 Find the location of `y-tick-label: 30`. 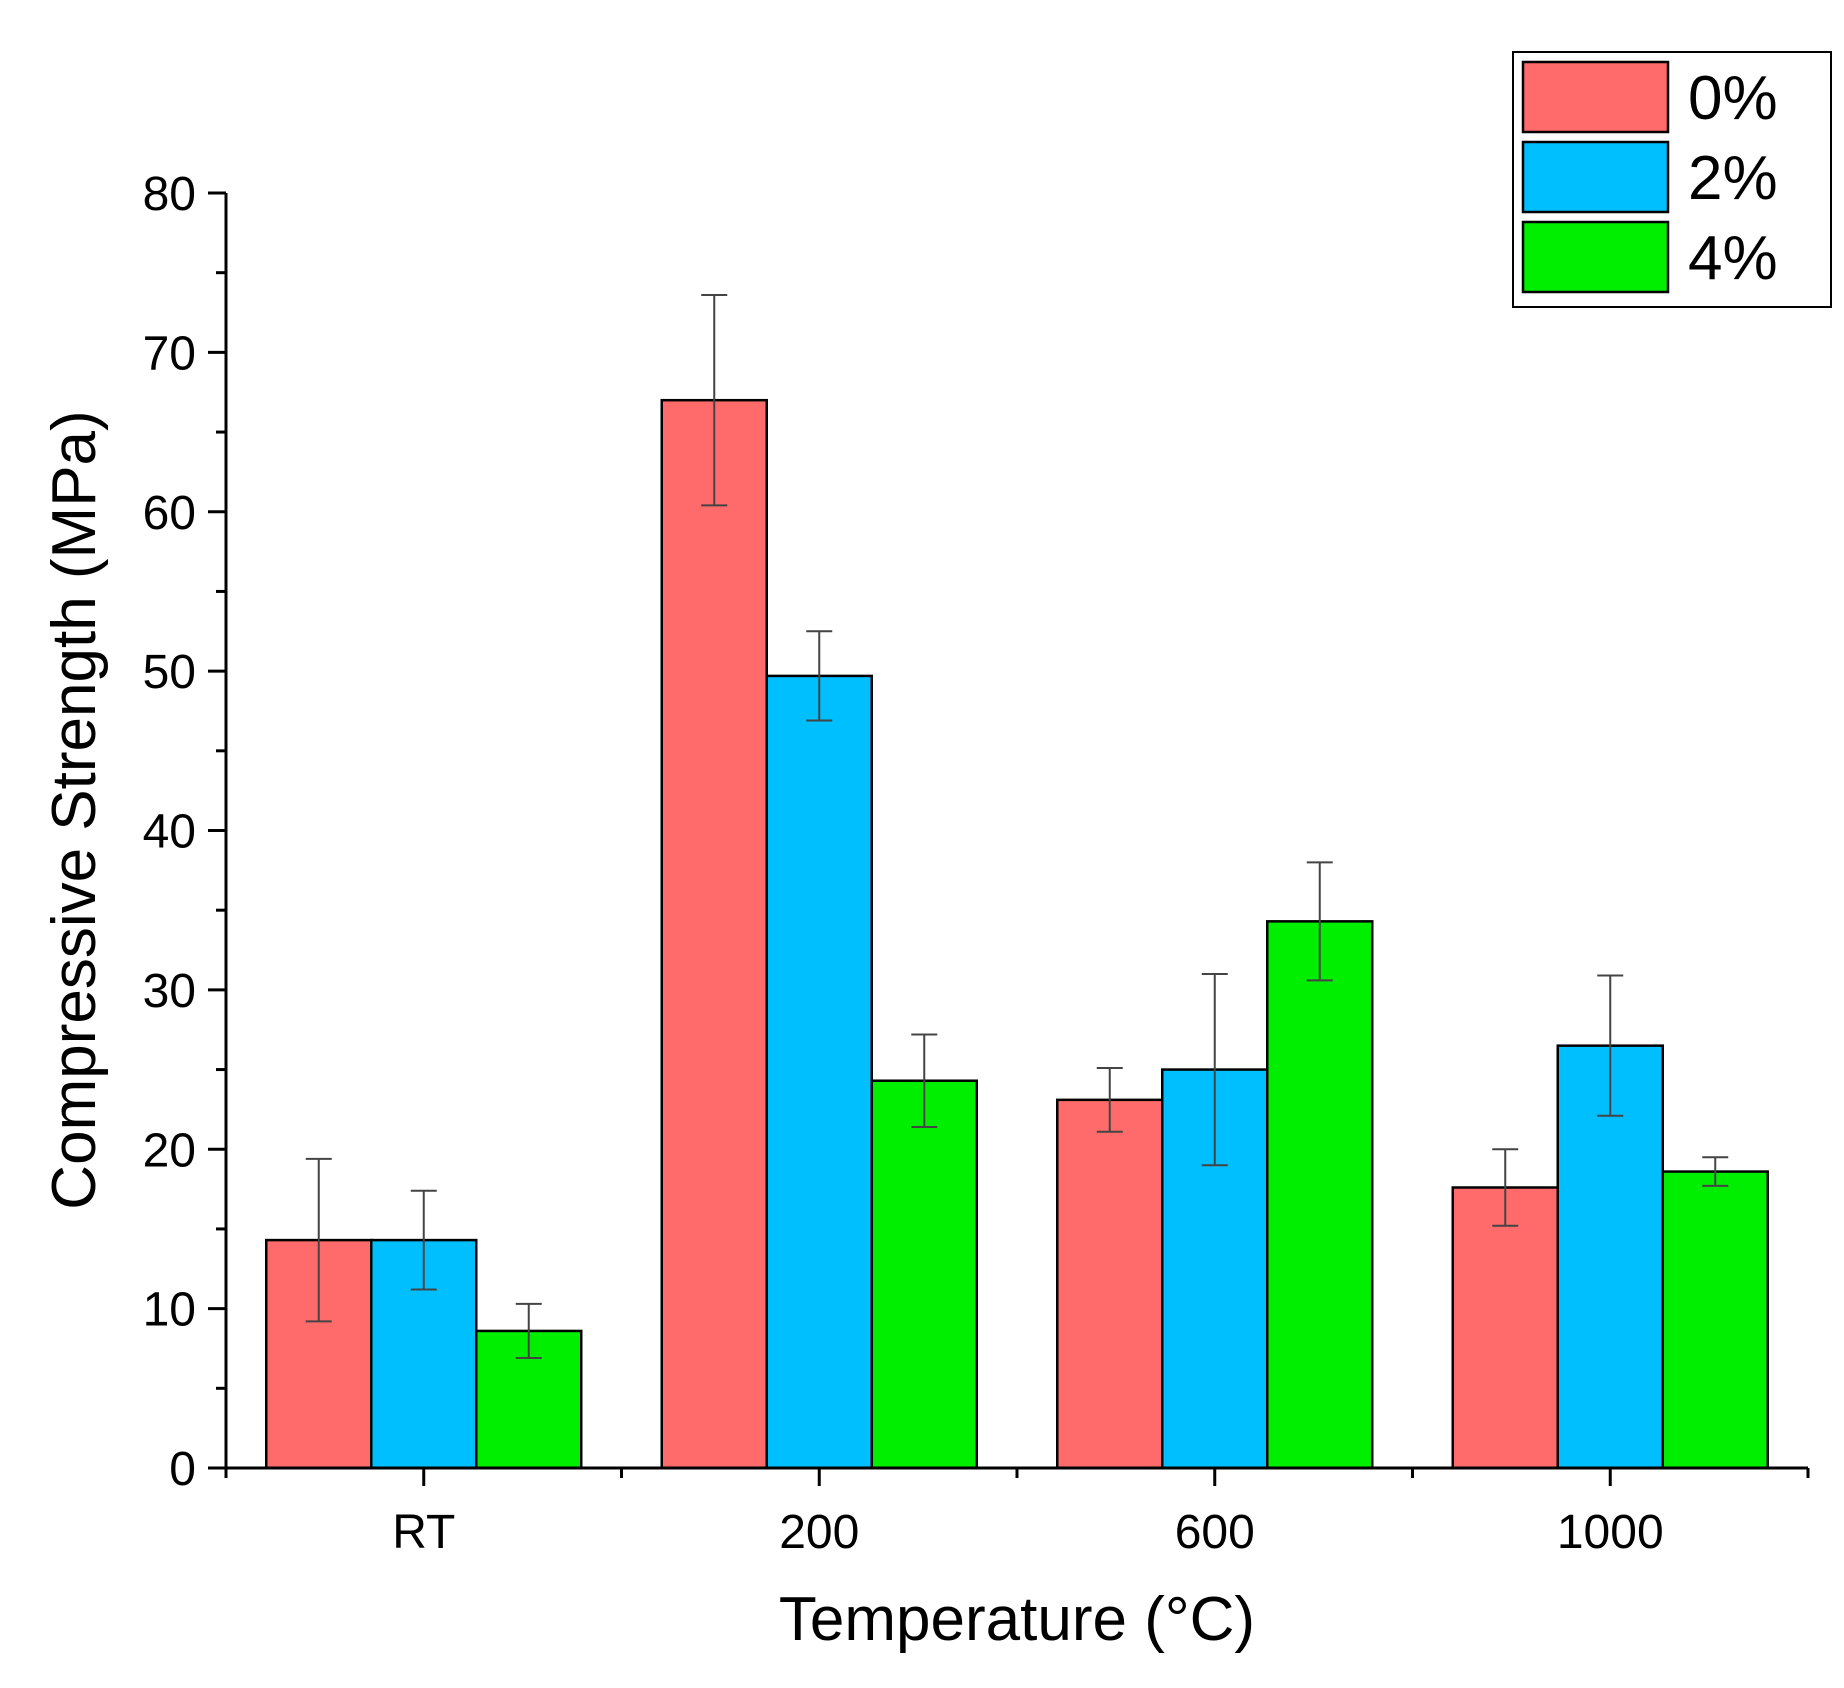

y-tick-label: 30 is located at coordinates (169, 991).